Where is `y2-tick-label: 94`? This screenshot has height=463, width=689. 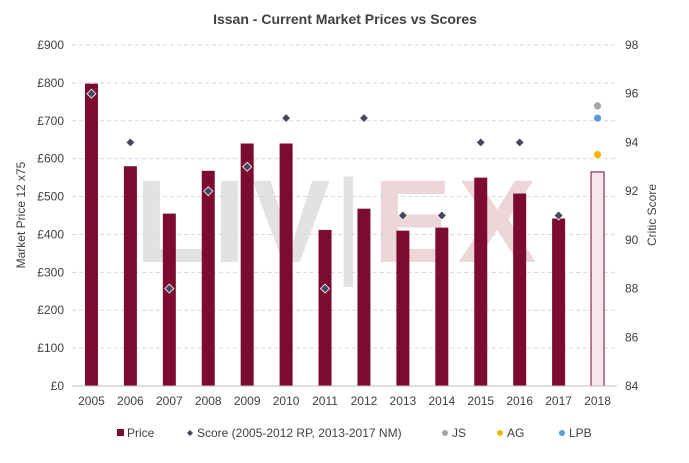 y2-tick-label: 94 is located at coordinates (632, 142).